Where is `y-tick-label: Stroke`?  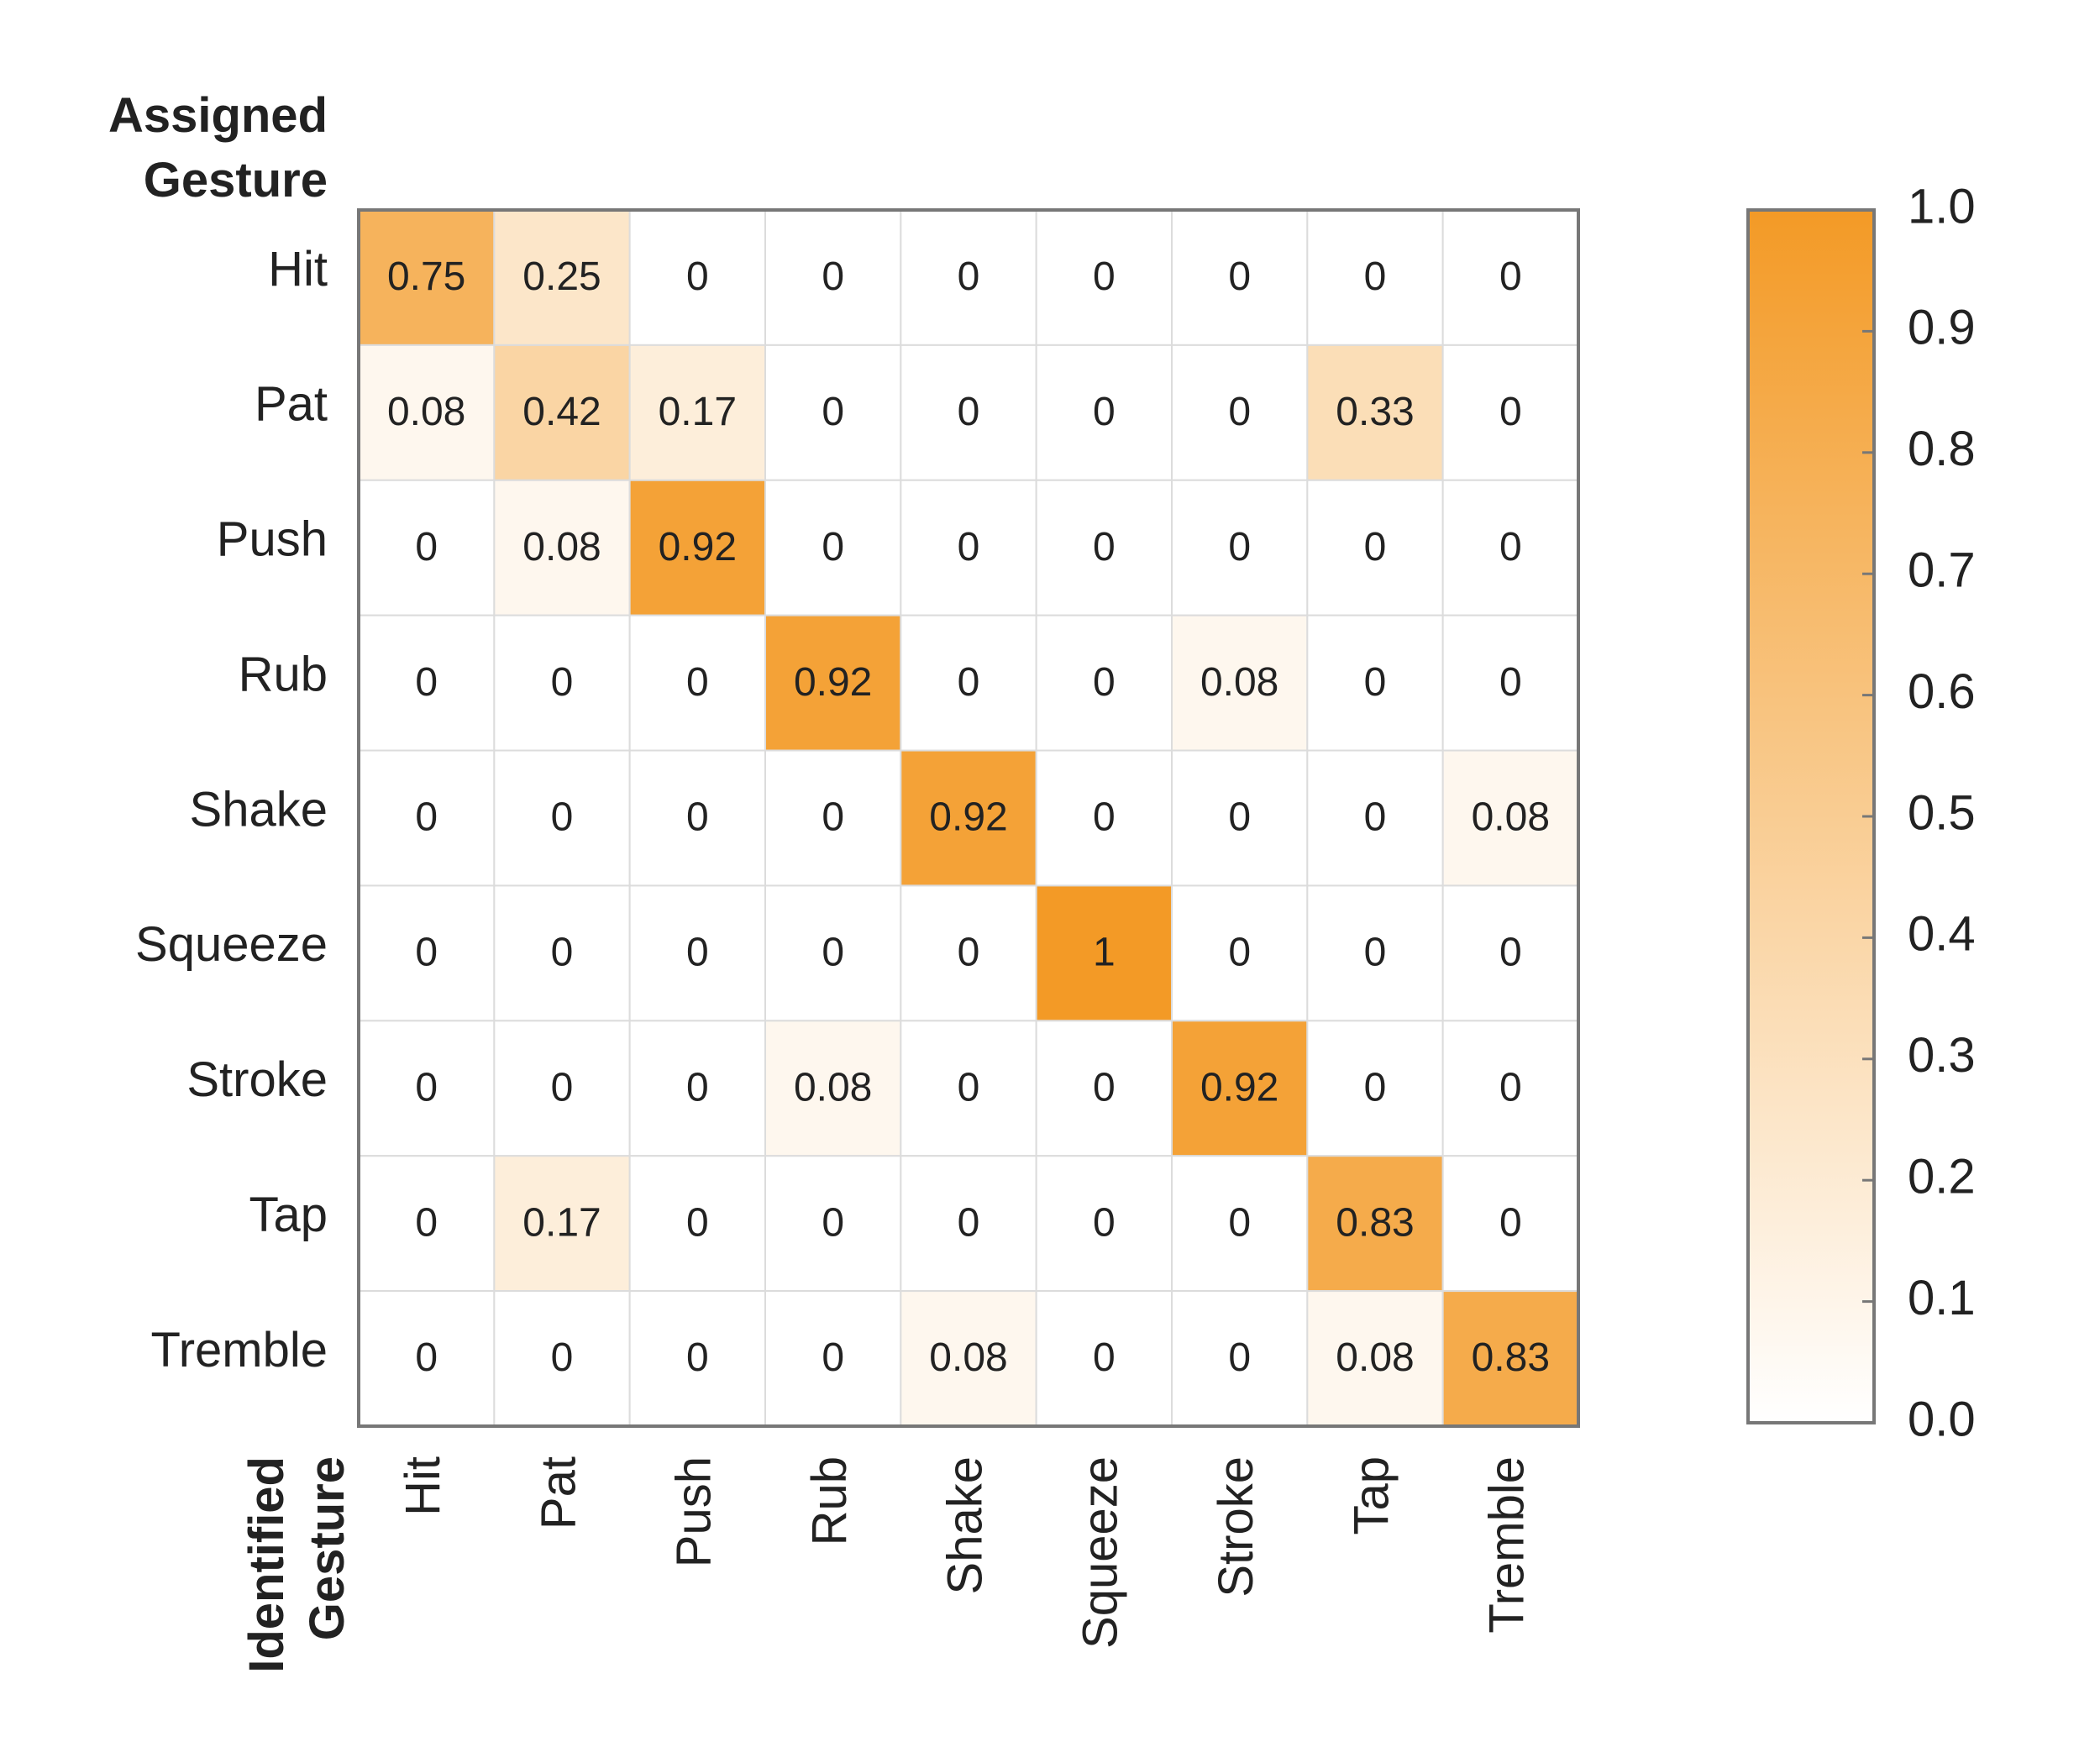
y-tick-label: Stroke is located at coordinates (257, 1079).